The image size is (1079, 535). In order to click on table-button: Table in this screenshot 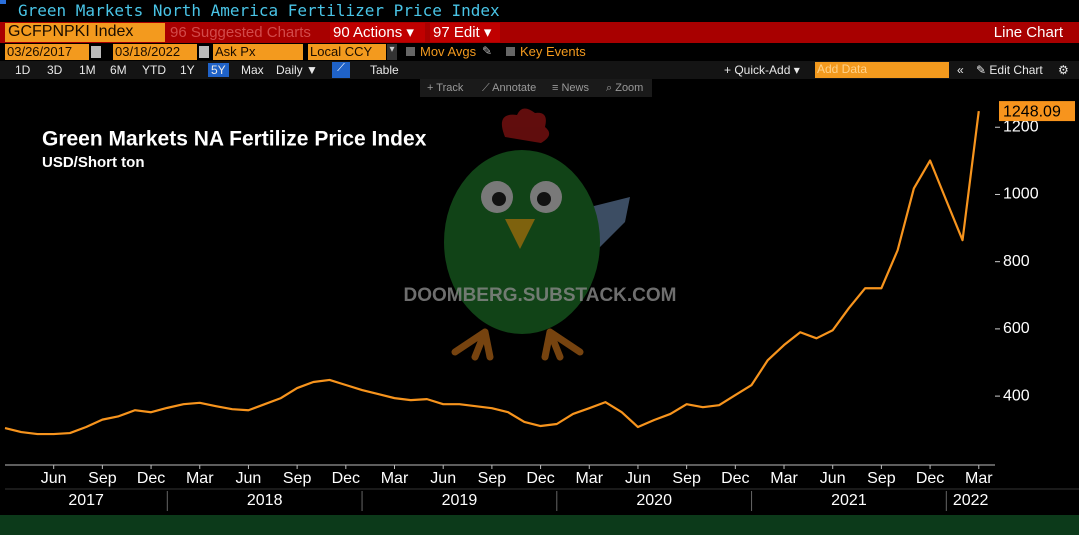, I will do `click(384, 70)`.